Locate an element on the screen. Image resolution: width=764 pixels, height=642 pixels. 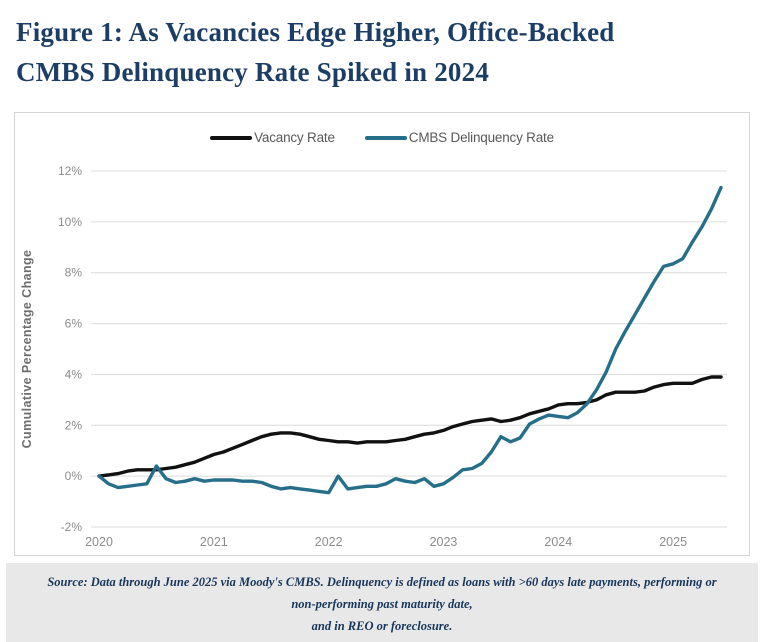
x-tick-label: 2020 is located at coordinates (99, 542).